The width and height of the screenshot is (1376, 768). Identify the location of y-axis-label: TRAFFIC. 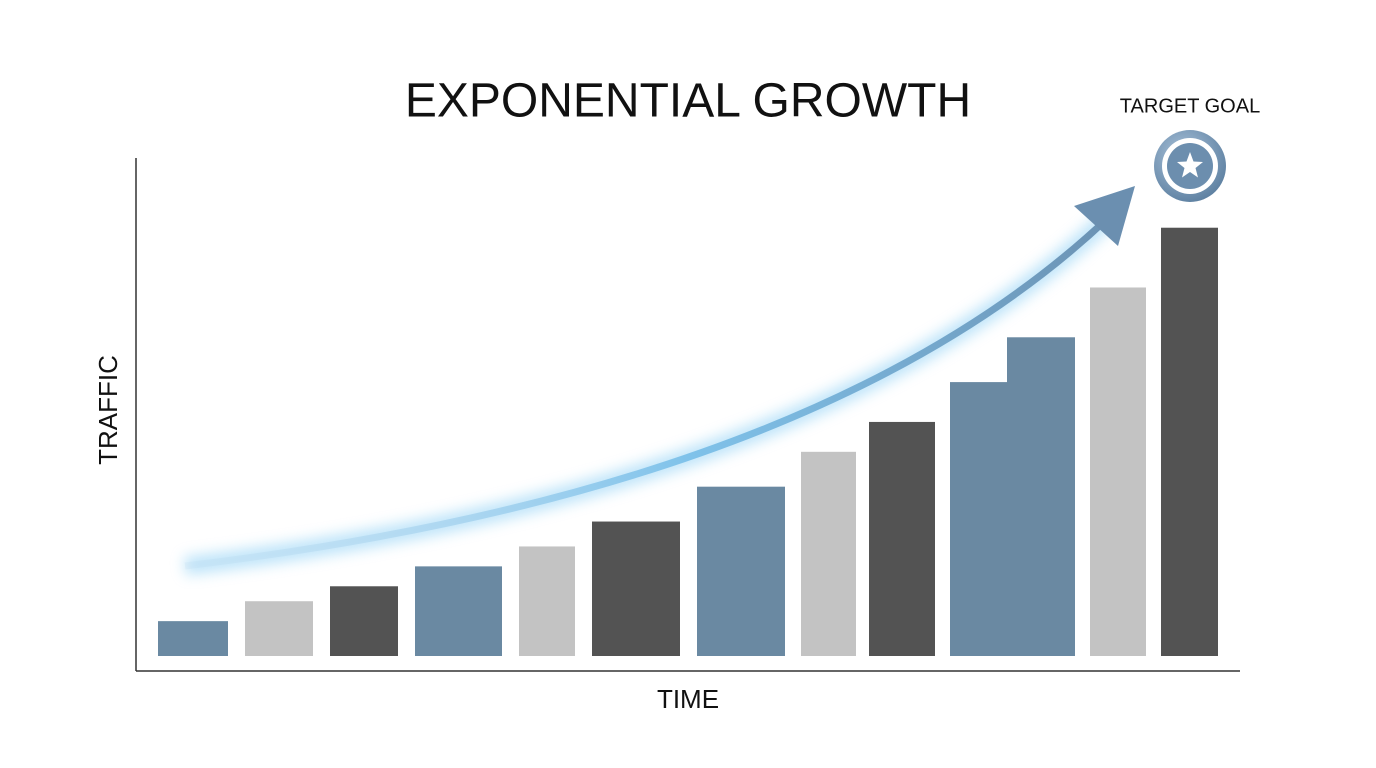
(108, 410).